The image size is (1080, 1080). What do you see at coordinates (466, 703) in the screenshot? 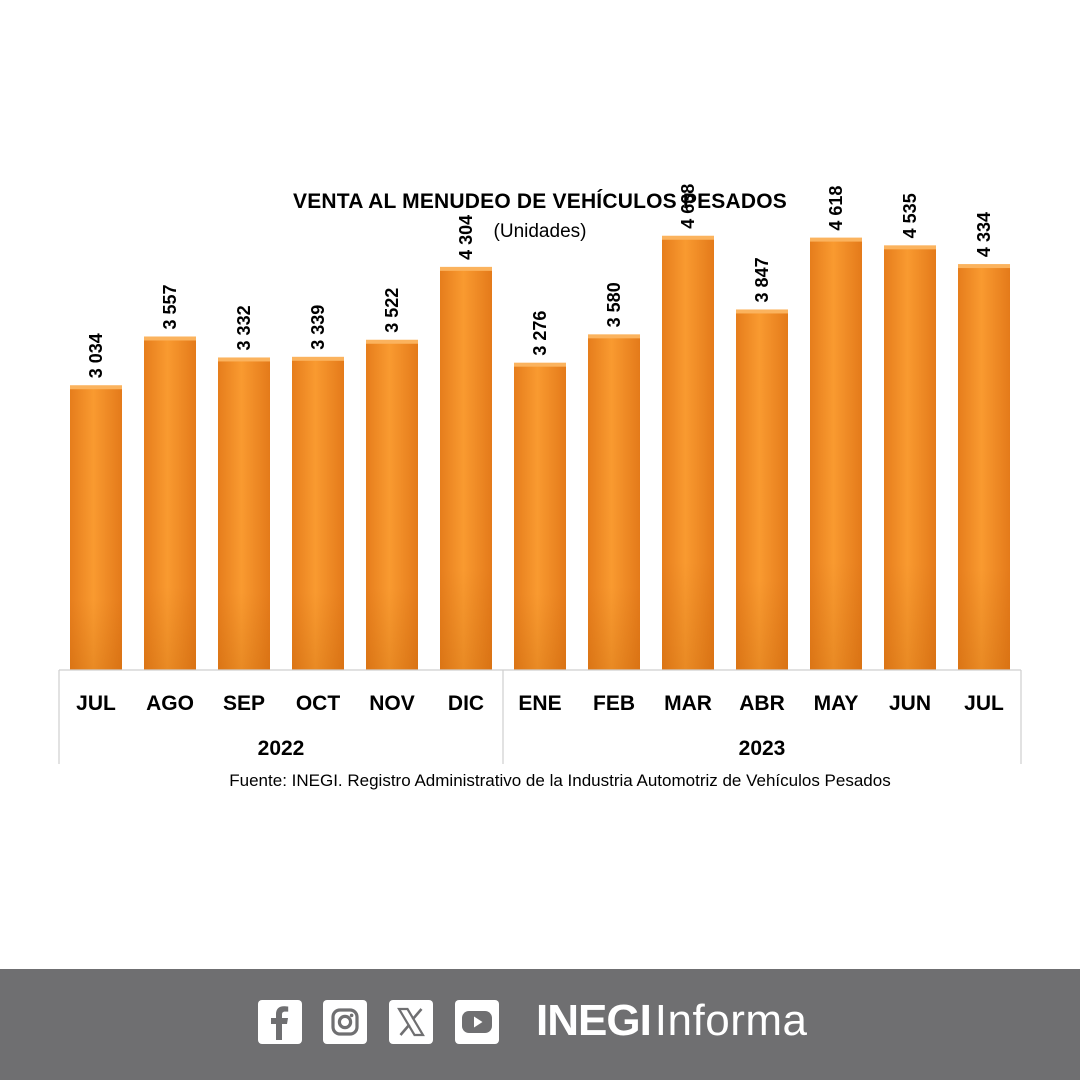
I see `category-label: DIC` at bounding box center [466, 703].